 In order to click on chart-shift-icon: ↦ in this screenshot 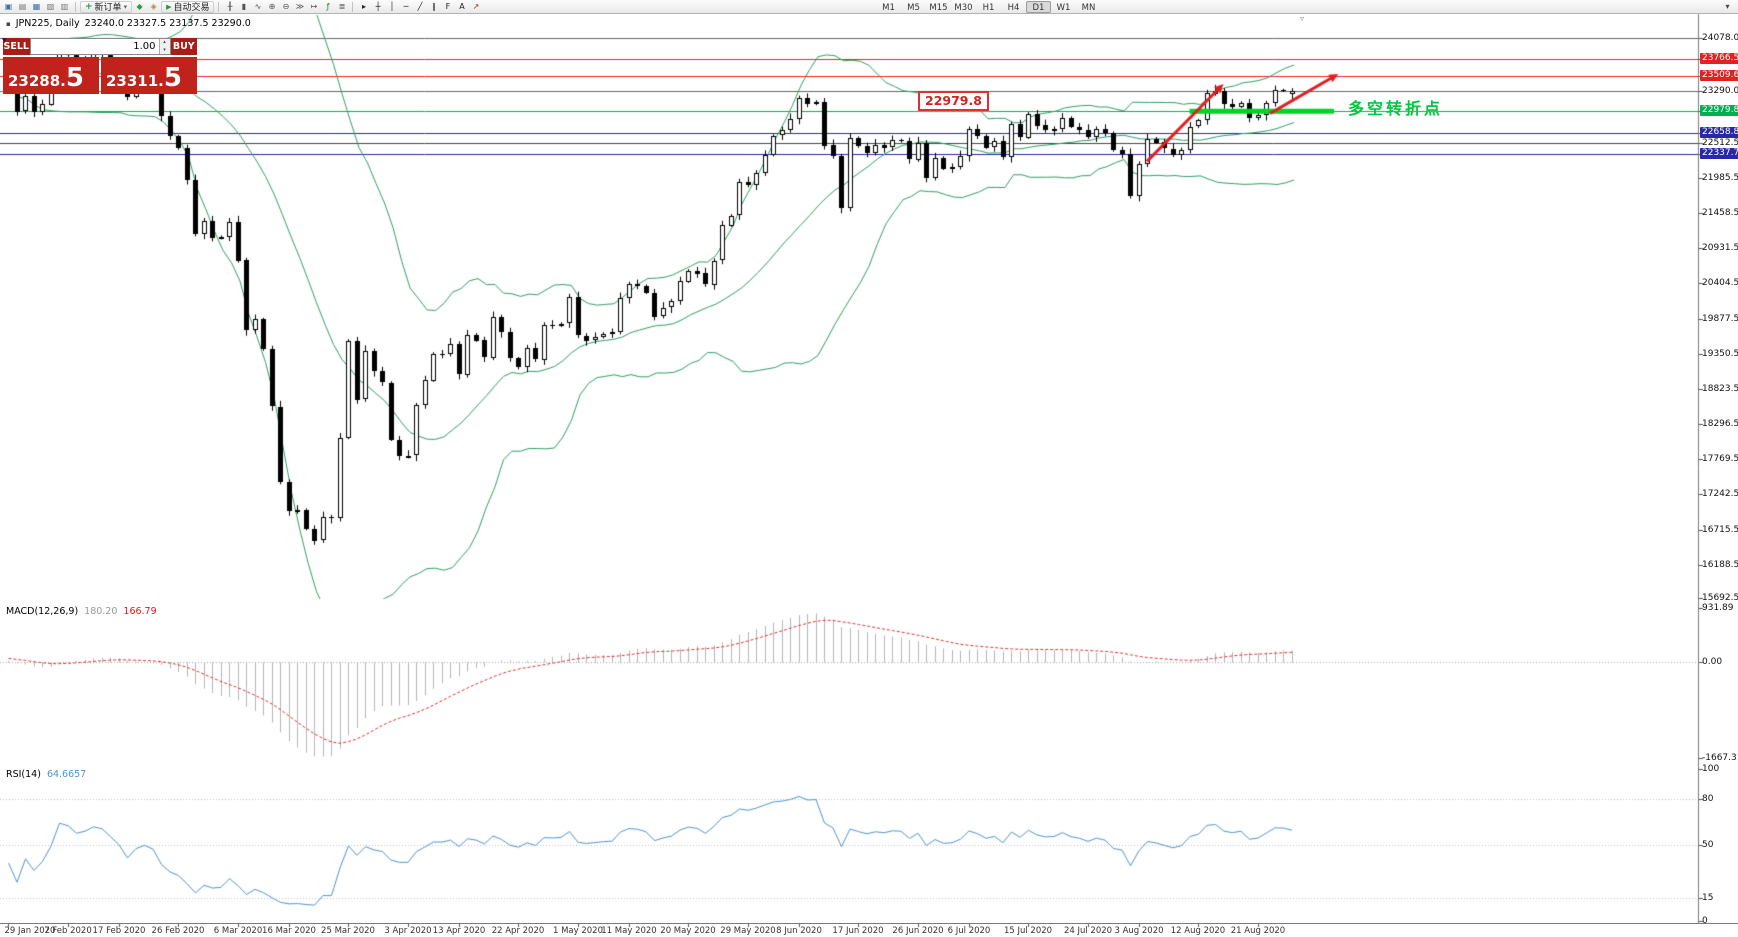, I will do `click(314, 6)`.